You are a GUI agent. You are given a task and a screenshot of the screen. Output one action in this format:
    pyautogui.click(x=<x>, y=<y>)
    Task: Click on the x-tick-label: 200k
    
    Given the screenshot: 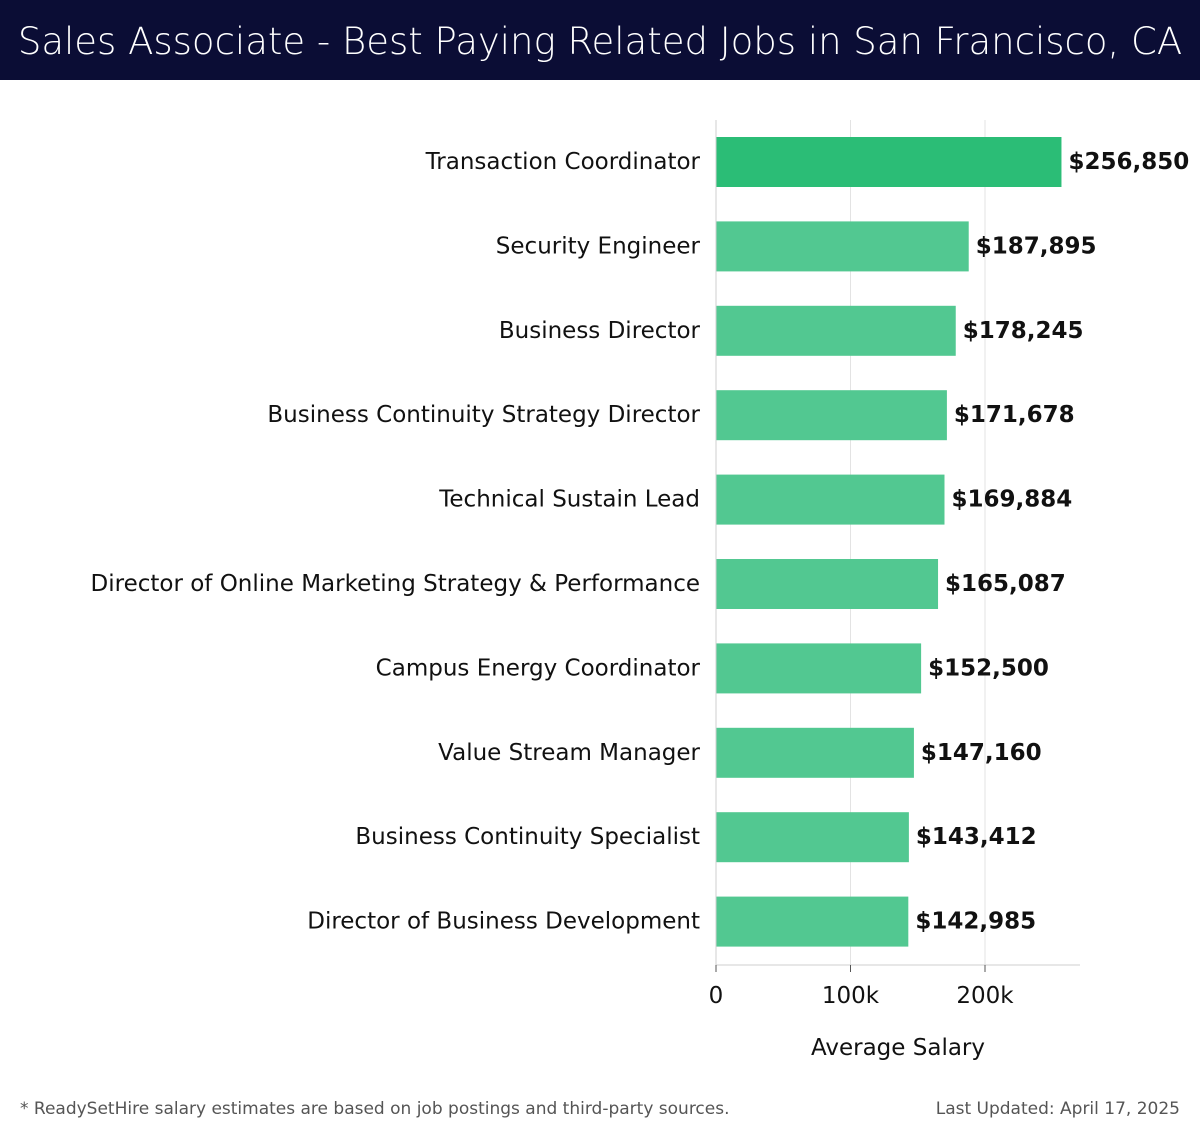 What is the action you would take?
    pyautogui.click(x=985, y=996)
    